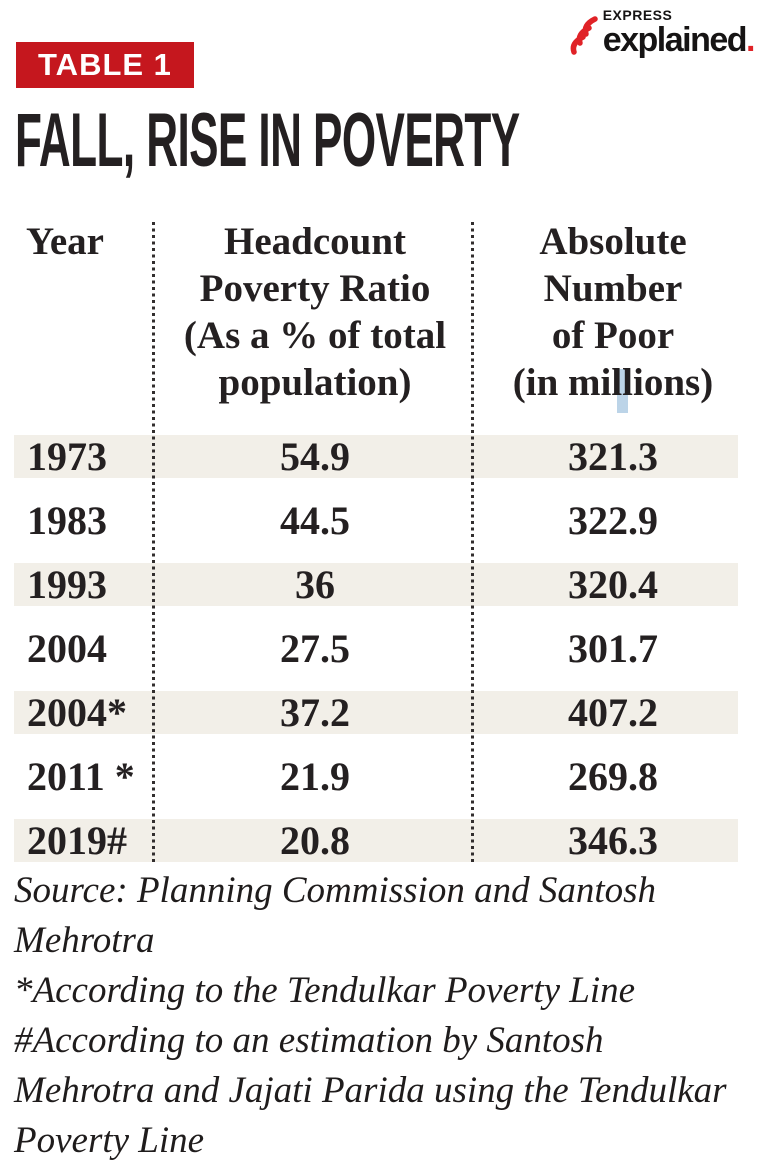 The width and height of the screenshot is (759, 1174). What do you see at coordinates (153, 542) in the screenshot?
I see `column-divider-left` at bounding box center [153, 542].